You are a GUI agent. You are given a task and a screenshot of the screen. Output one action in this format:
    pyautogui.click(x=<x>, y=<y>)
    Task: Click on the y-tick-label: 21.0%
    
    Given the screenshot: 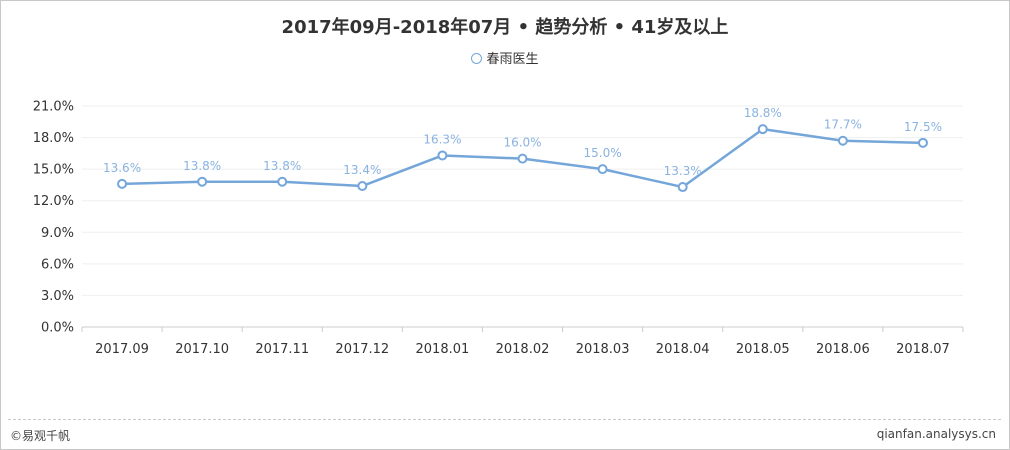 What is the action you would take?
    pyautogui.click(x=53, y=107)
    